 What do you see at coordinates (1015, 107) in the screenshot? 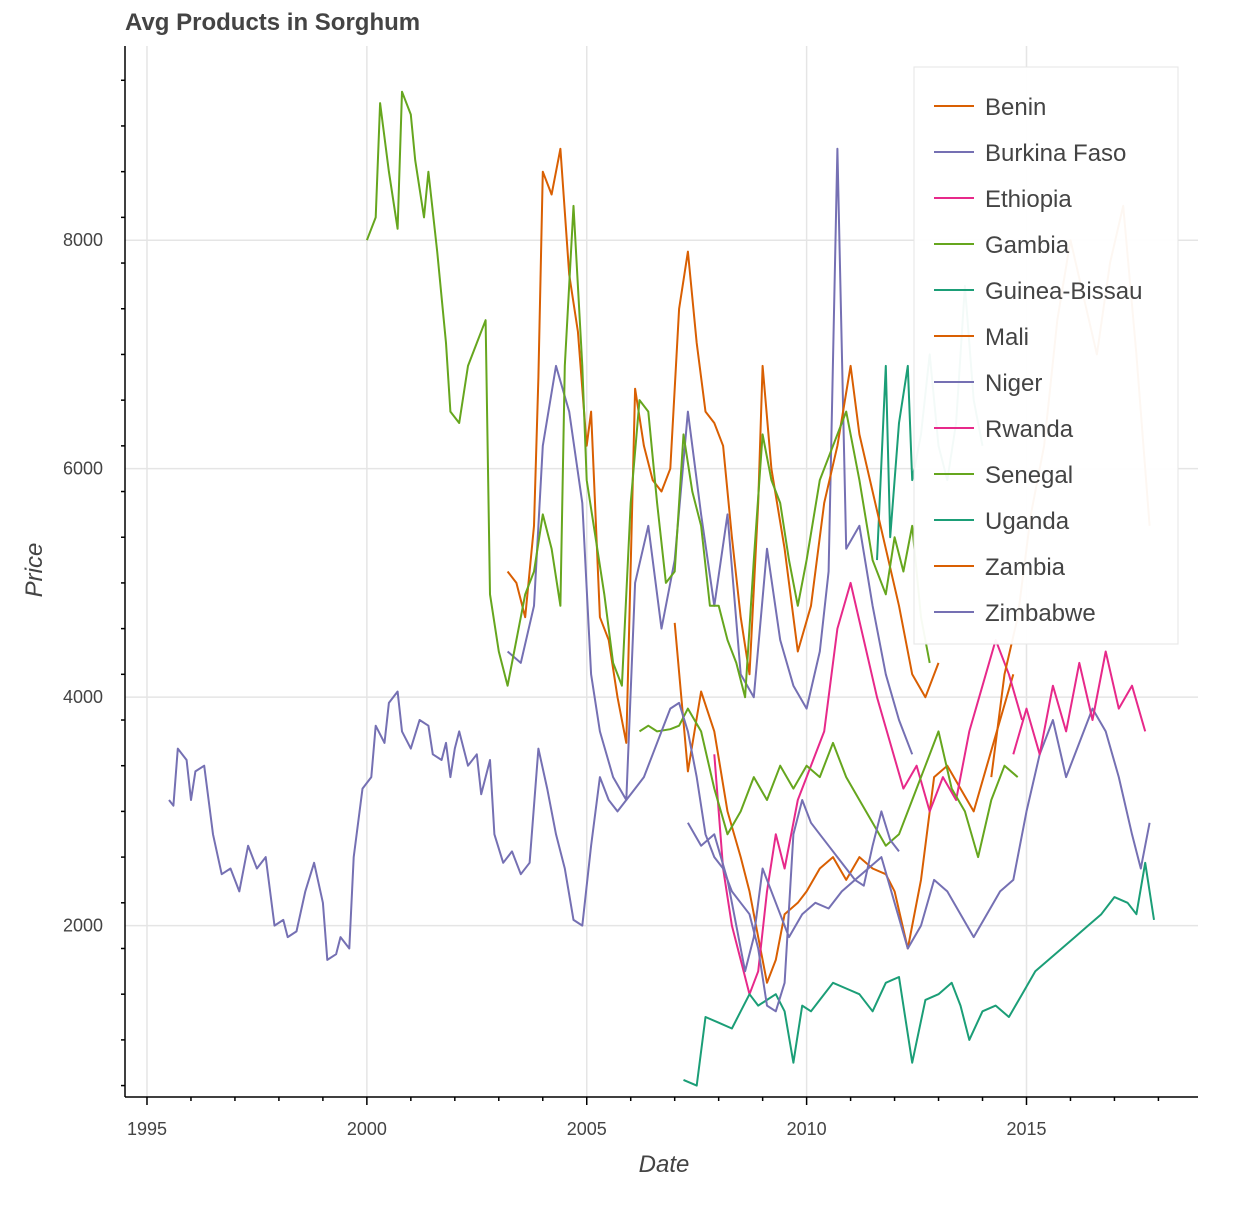
I see `legend-label: Benin` at bounding box center [1015, 107].